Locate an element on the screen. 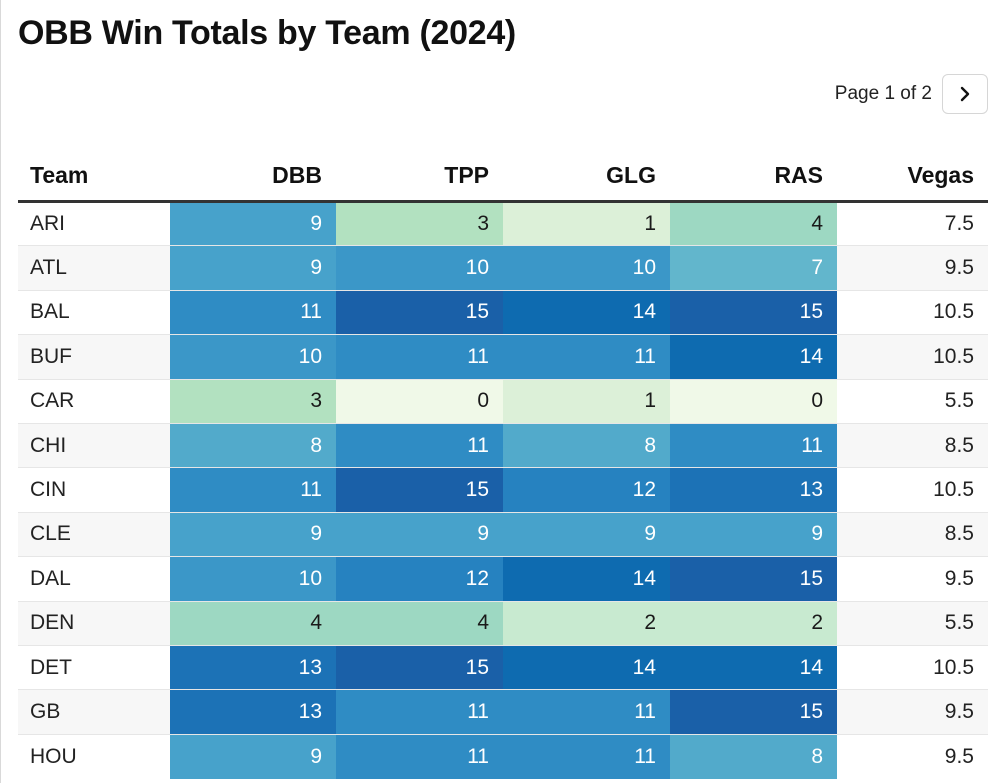 The height and width of the screenshot is (783, 1000). ras-cell: 7 is located at coordinates (753, 268).